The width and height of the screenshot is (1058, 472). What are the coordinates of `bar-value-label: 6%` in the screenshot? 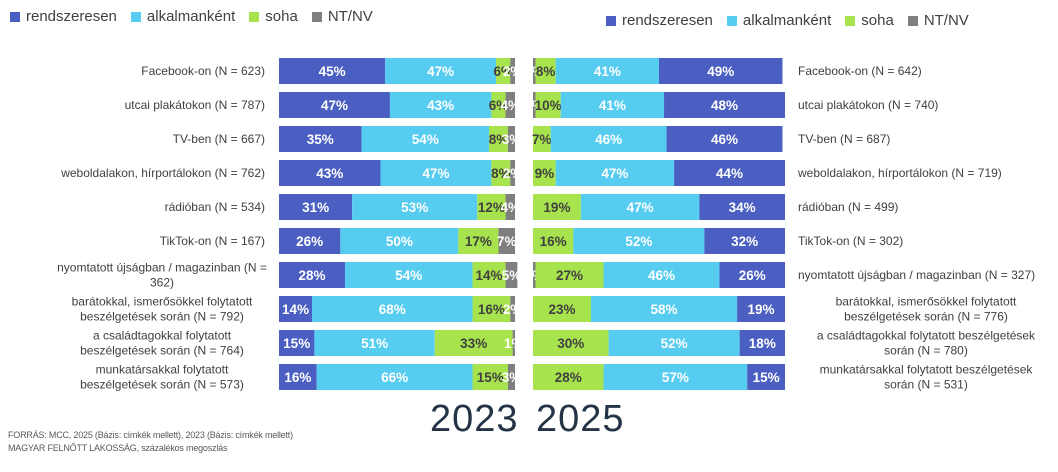 It's located at (499, 105).